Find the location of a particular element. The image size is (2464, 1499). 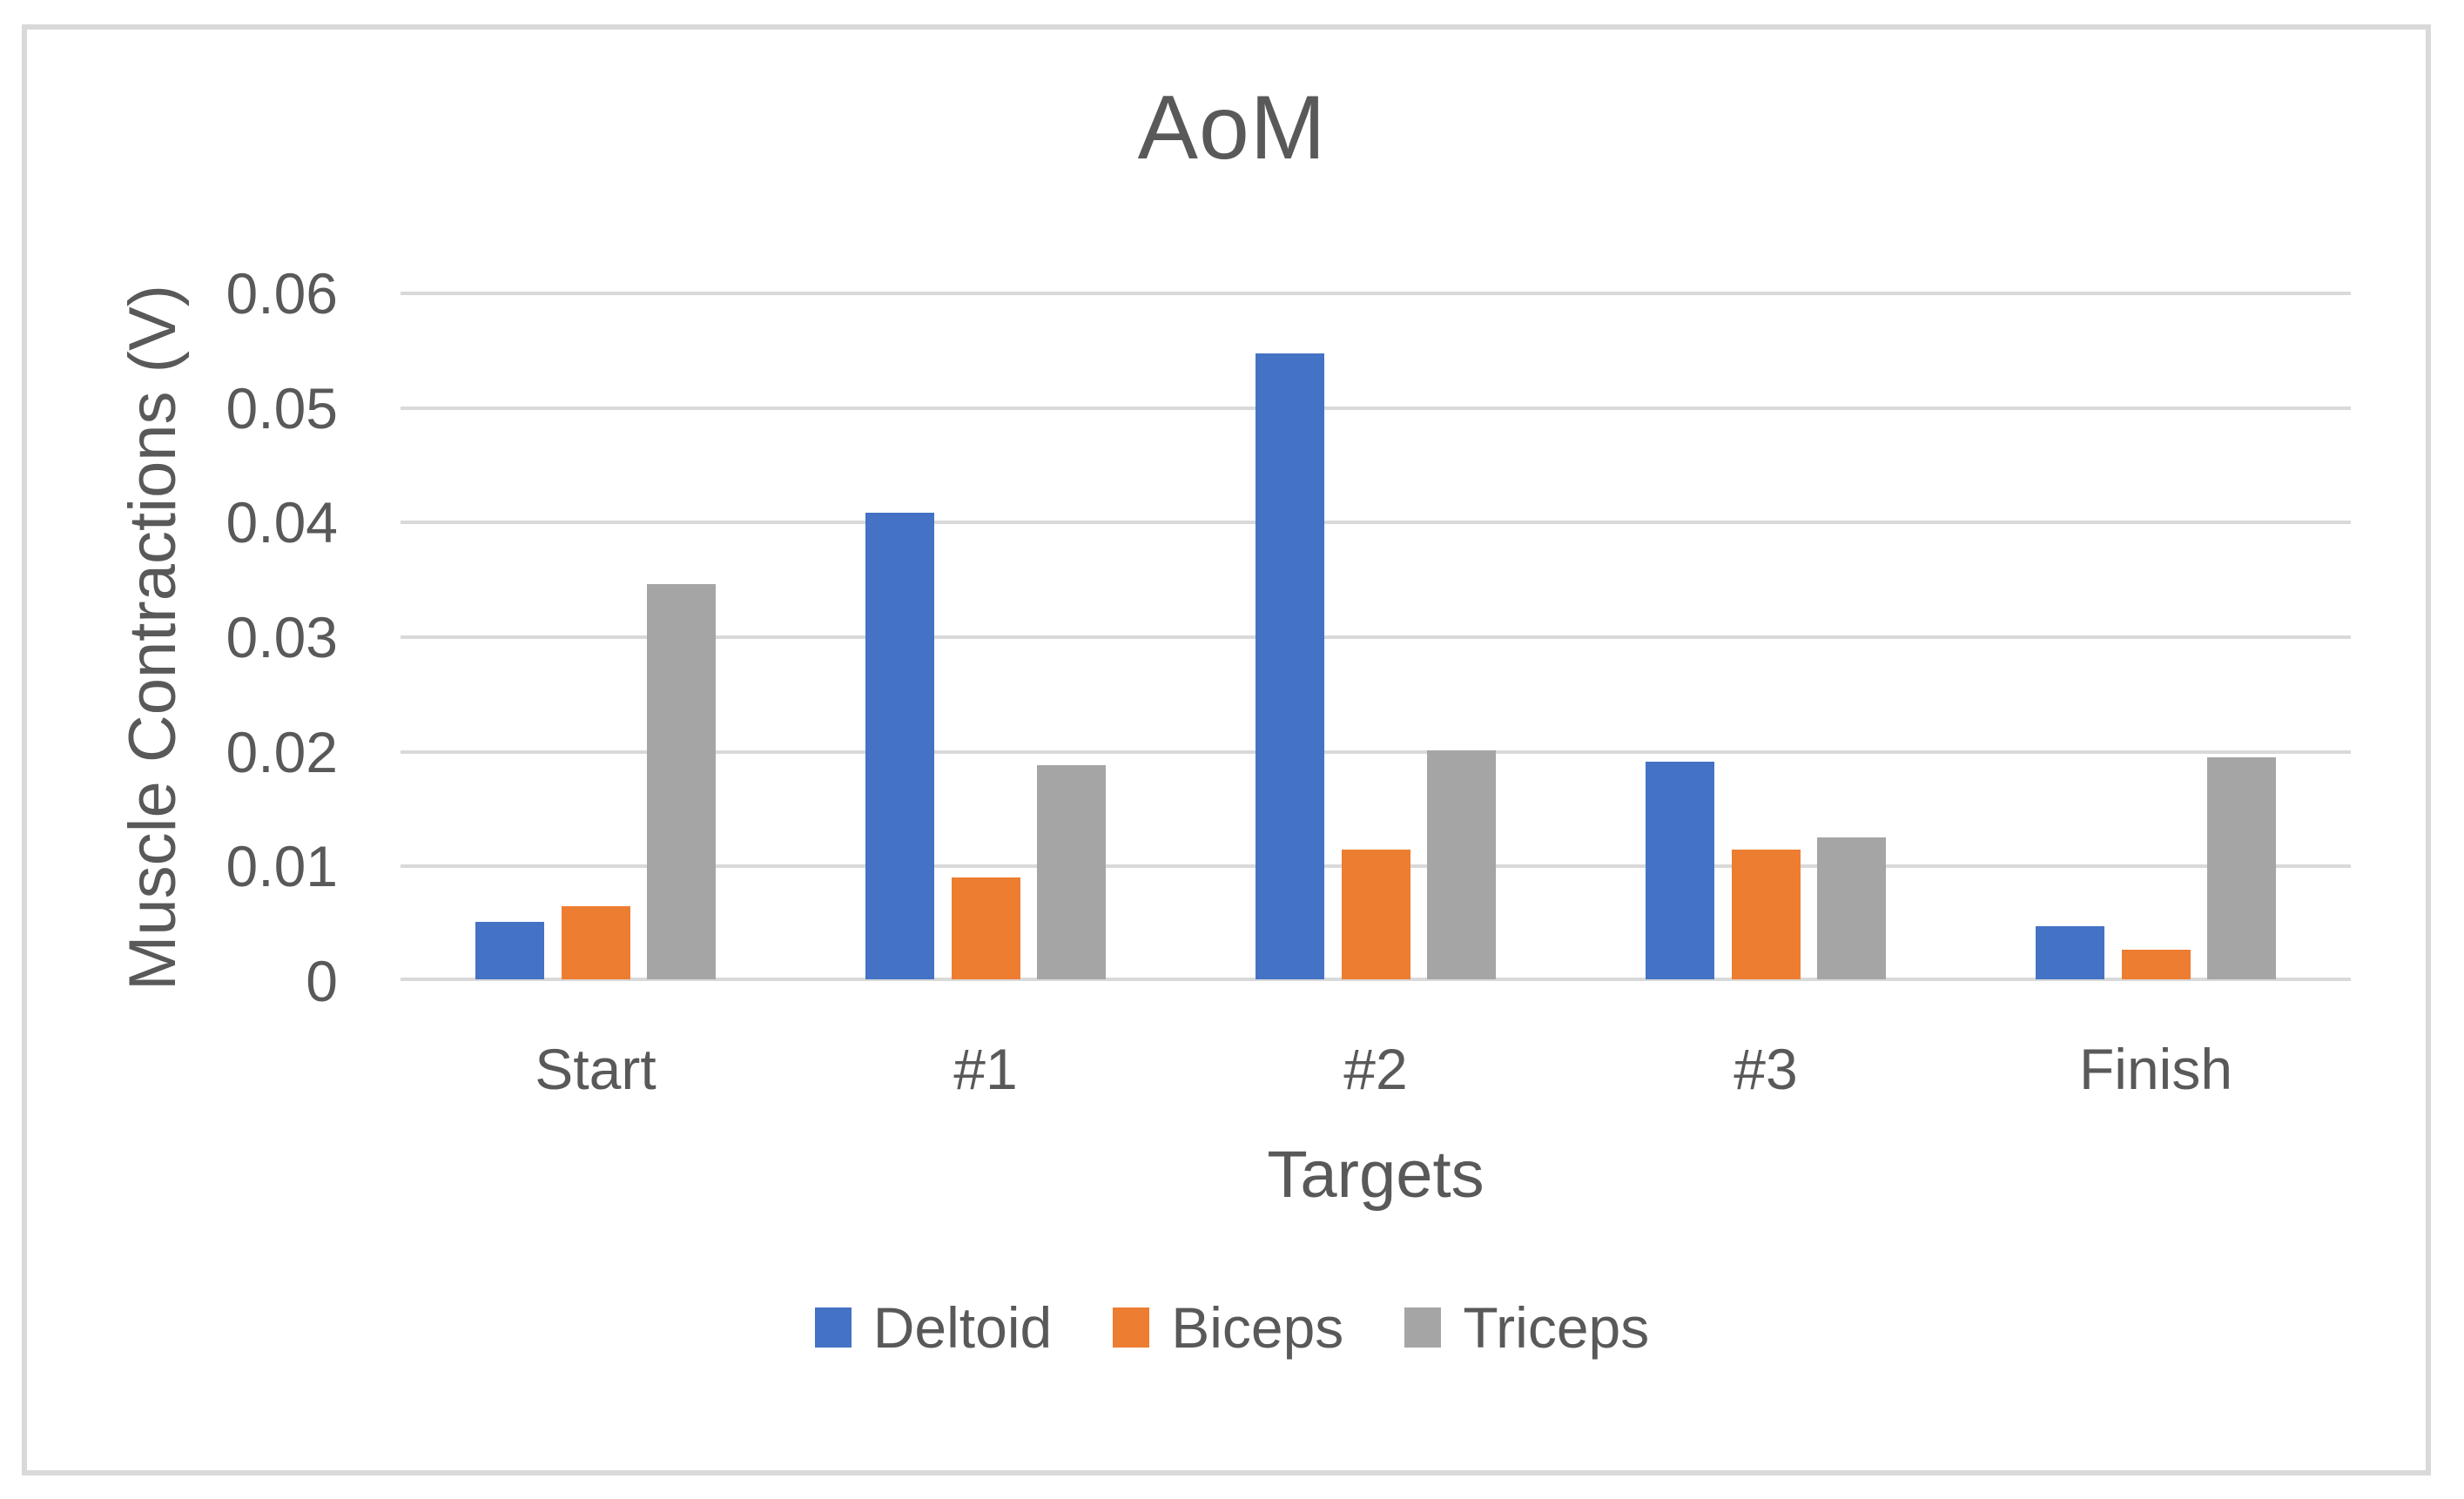

y-axis-tick-label: 0.01 is located at coordinates (282, 867).